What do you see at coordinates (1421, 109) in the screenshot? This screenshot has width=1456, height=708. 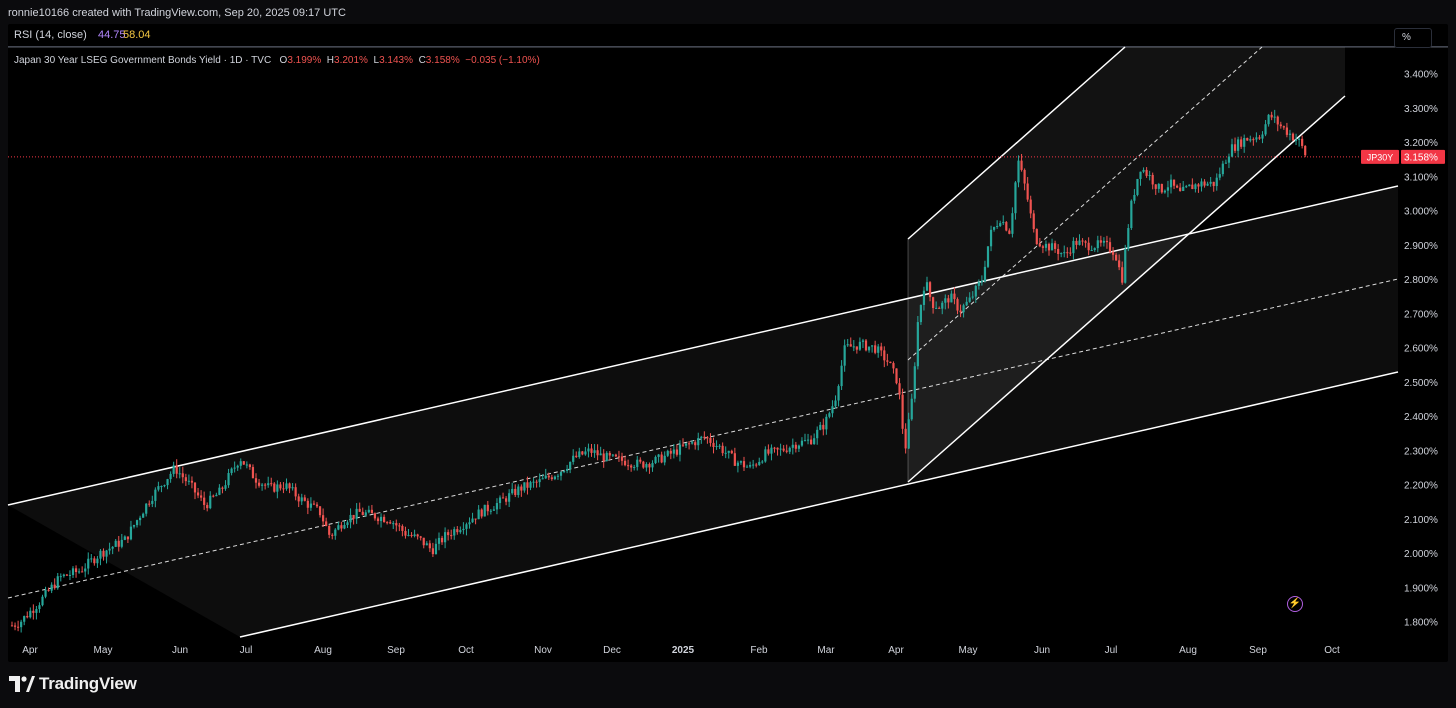 I see `y-tick-label: 3.300%` at bounding box center [1421, 109].